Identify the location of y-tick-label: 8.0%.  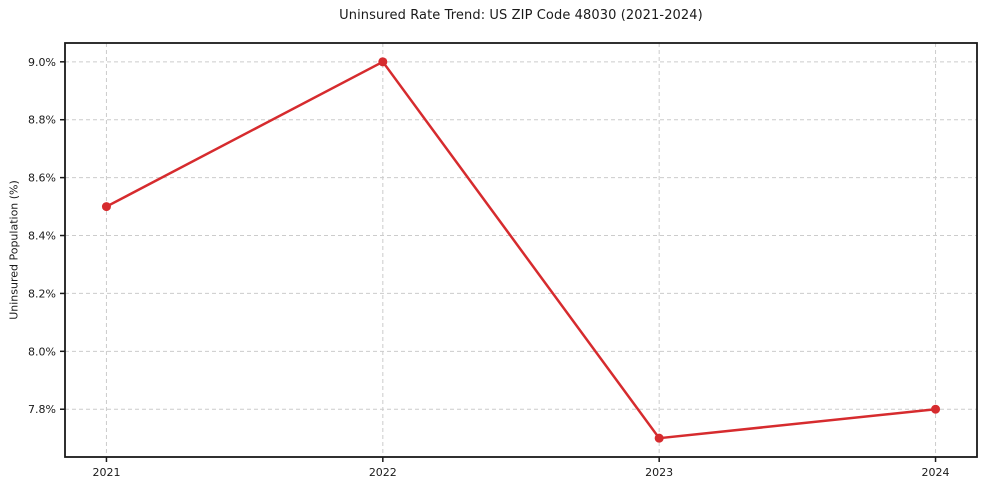
(42, 351).